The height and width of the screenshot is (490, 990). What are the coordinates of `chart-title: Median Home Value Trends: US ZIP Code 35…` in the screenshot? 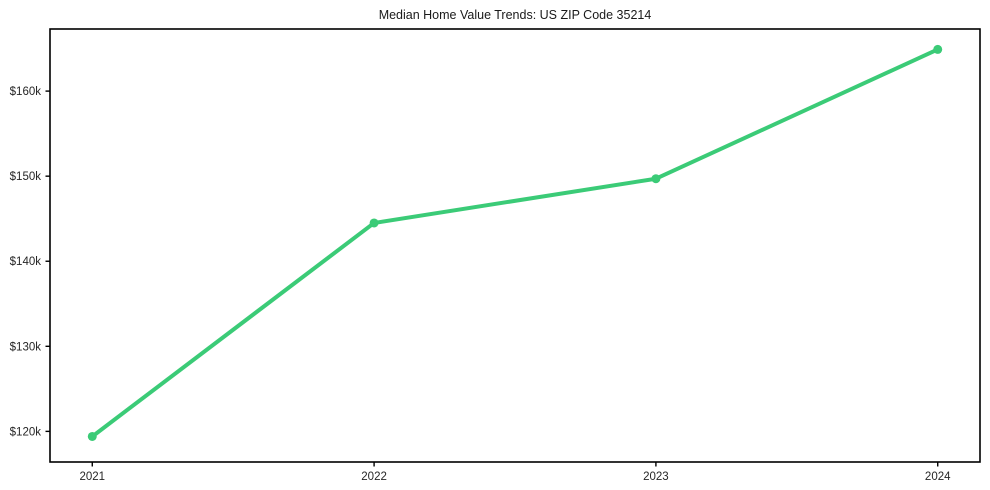 It's located at (515, 15).